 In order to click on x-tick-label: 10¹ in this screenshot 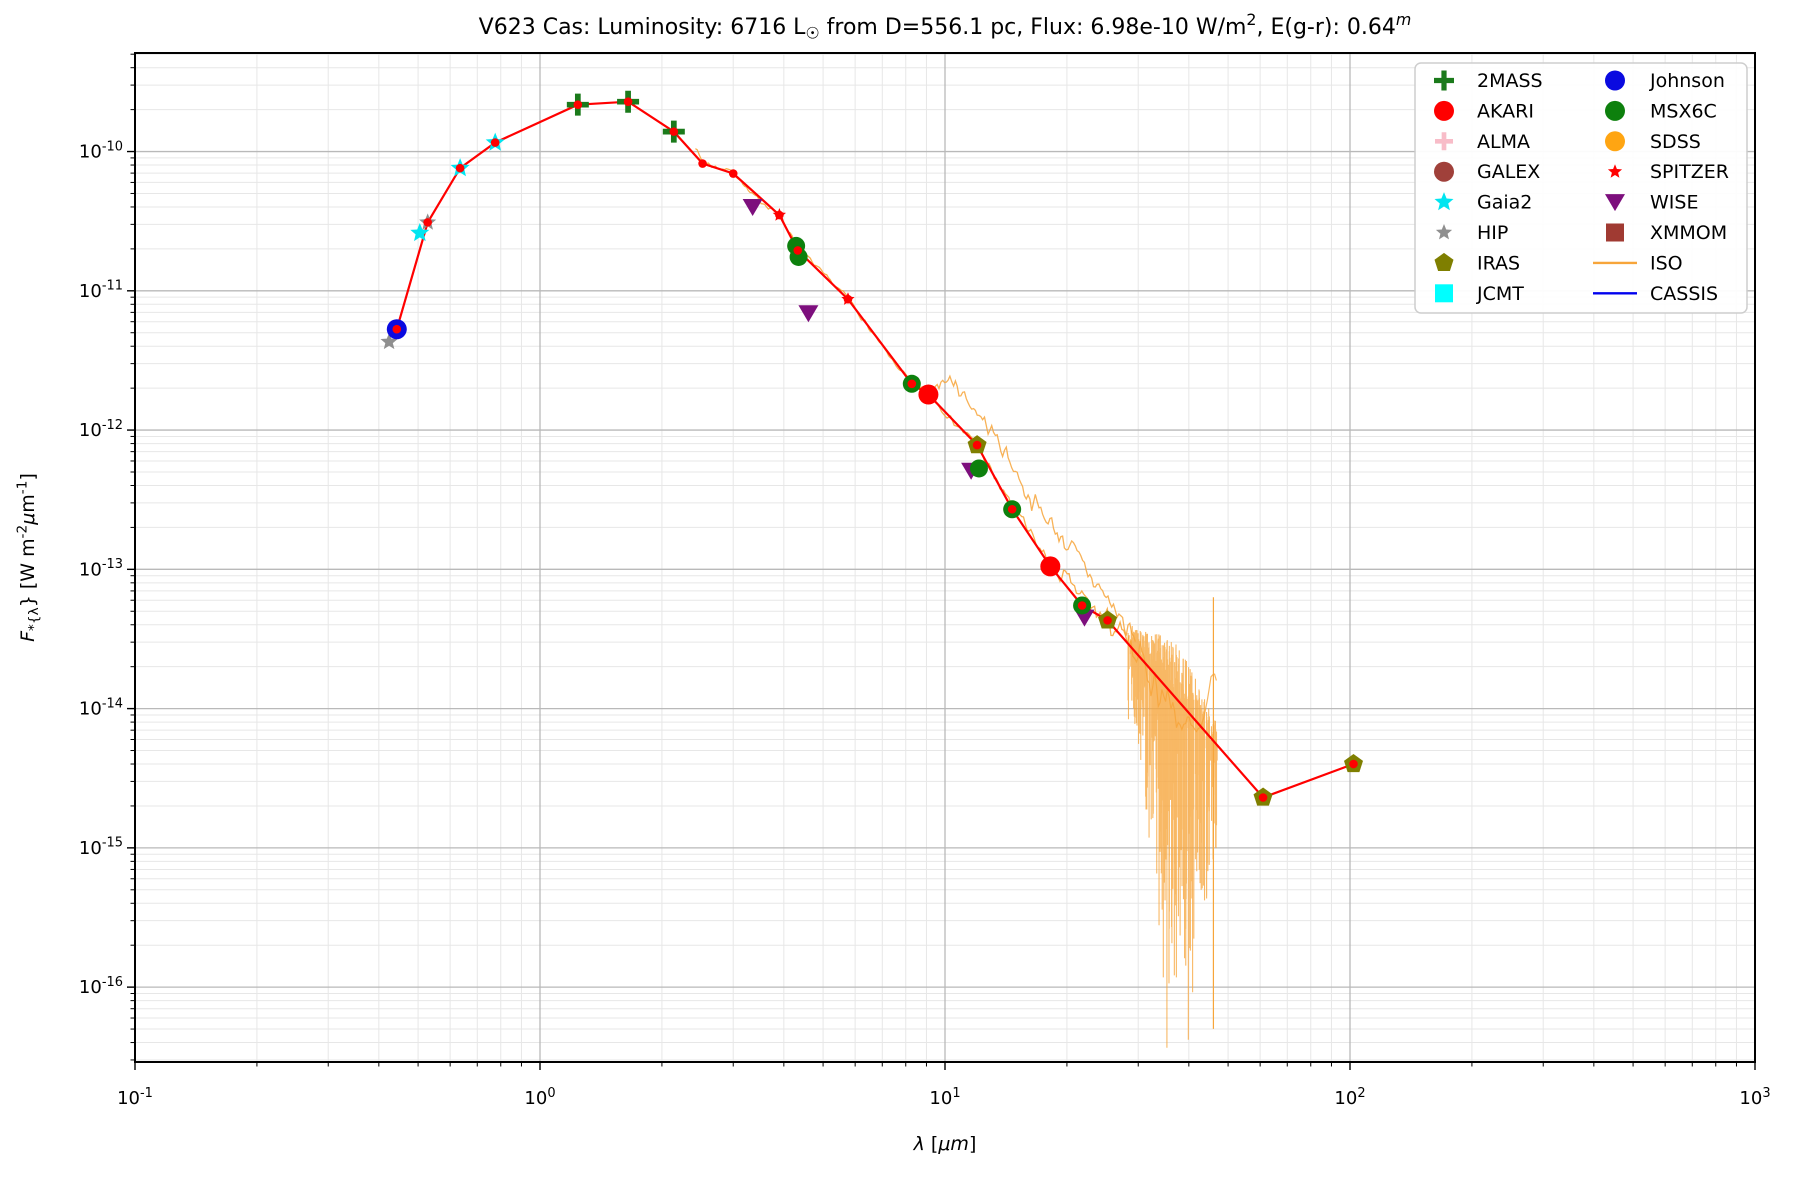, I will do `click(944, 1097)`.